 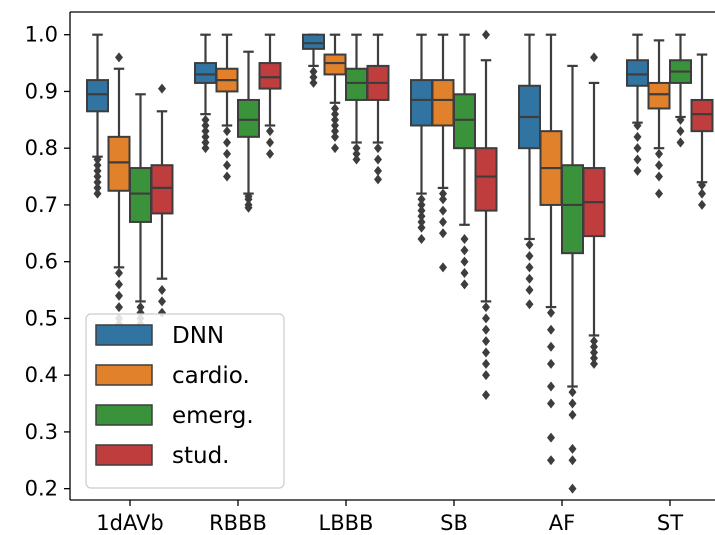 I want to click on legend-label: DNN, so click(x=198, y=336).